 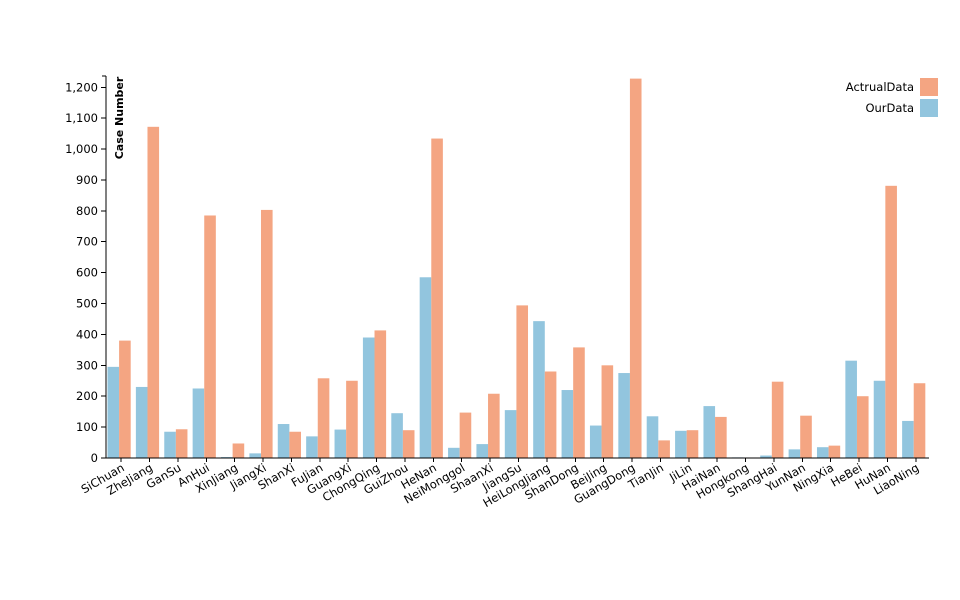 I want to click on y-axis-label: Case Number, so click(x=119, y=117).